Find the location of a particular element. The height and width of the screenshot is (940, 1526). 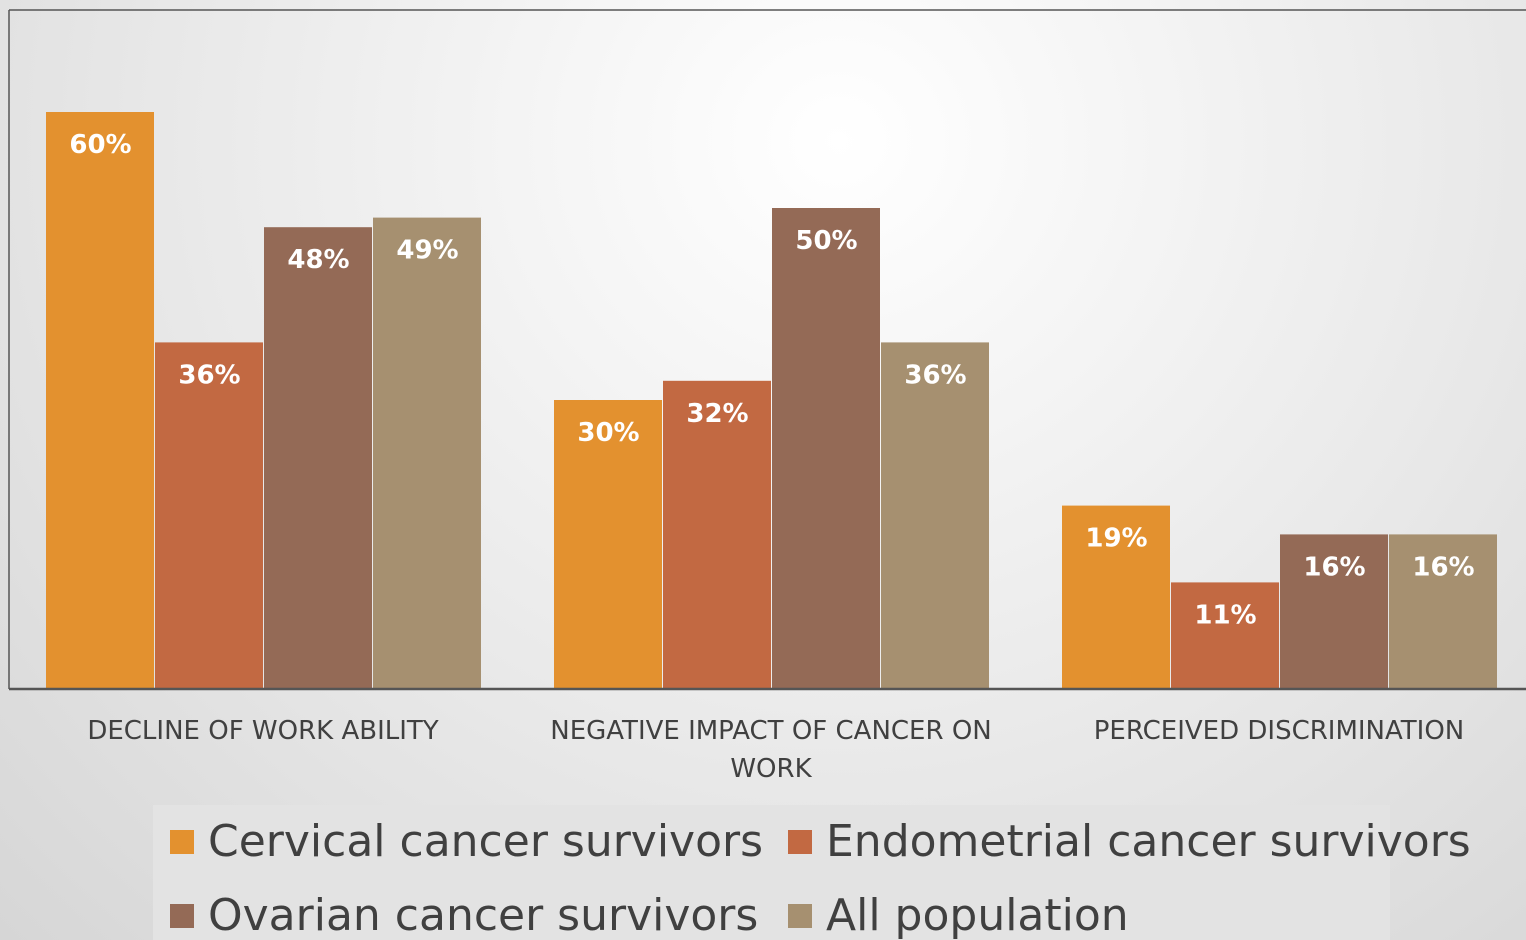

x-tick-label: DECLINE OF WORK ABILITY is located at coordinates (263, 731).